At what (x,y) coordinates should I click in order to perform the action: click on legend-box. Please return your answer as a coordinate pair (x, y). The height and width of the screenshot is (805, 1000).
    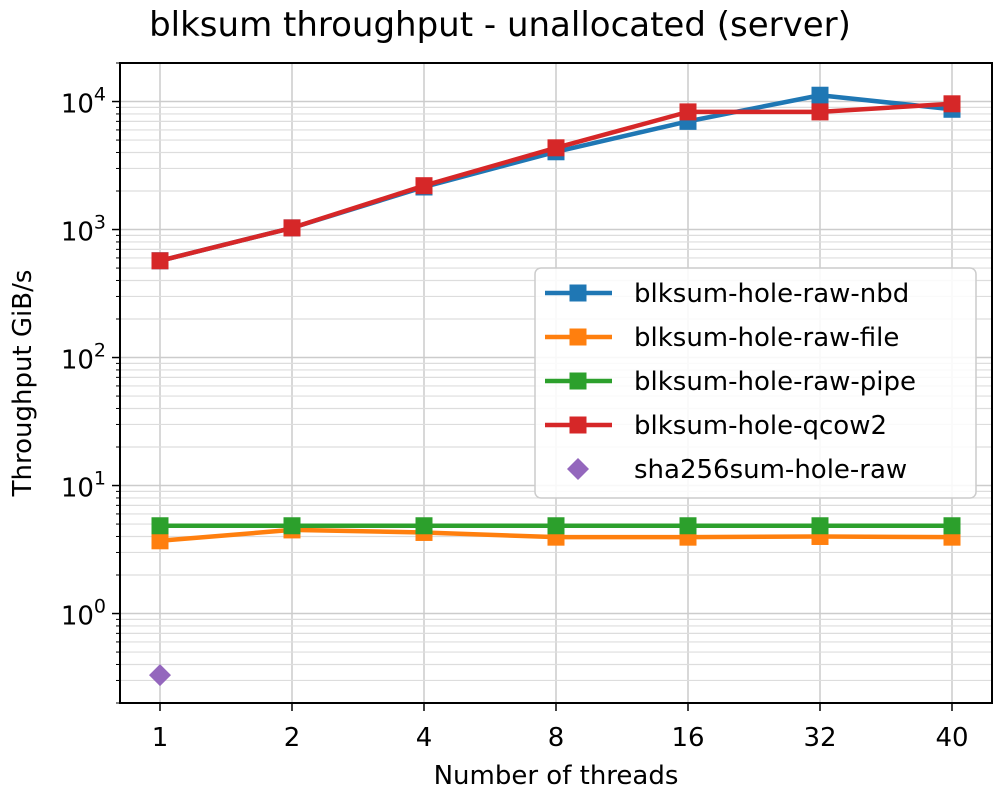
    Looking at the image, I should click on (755, 383).